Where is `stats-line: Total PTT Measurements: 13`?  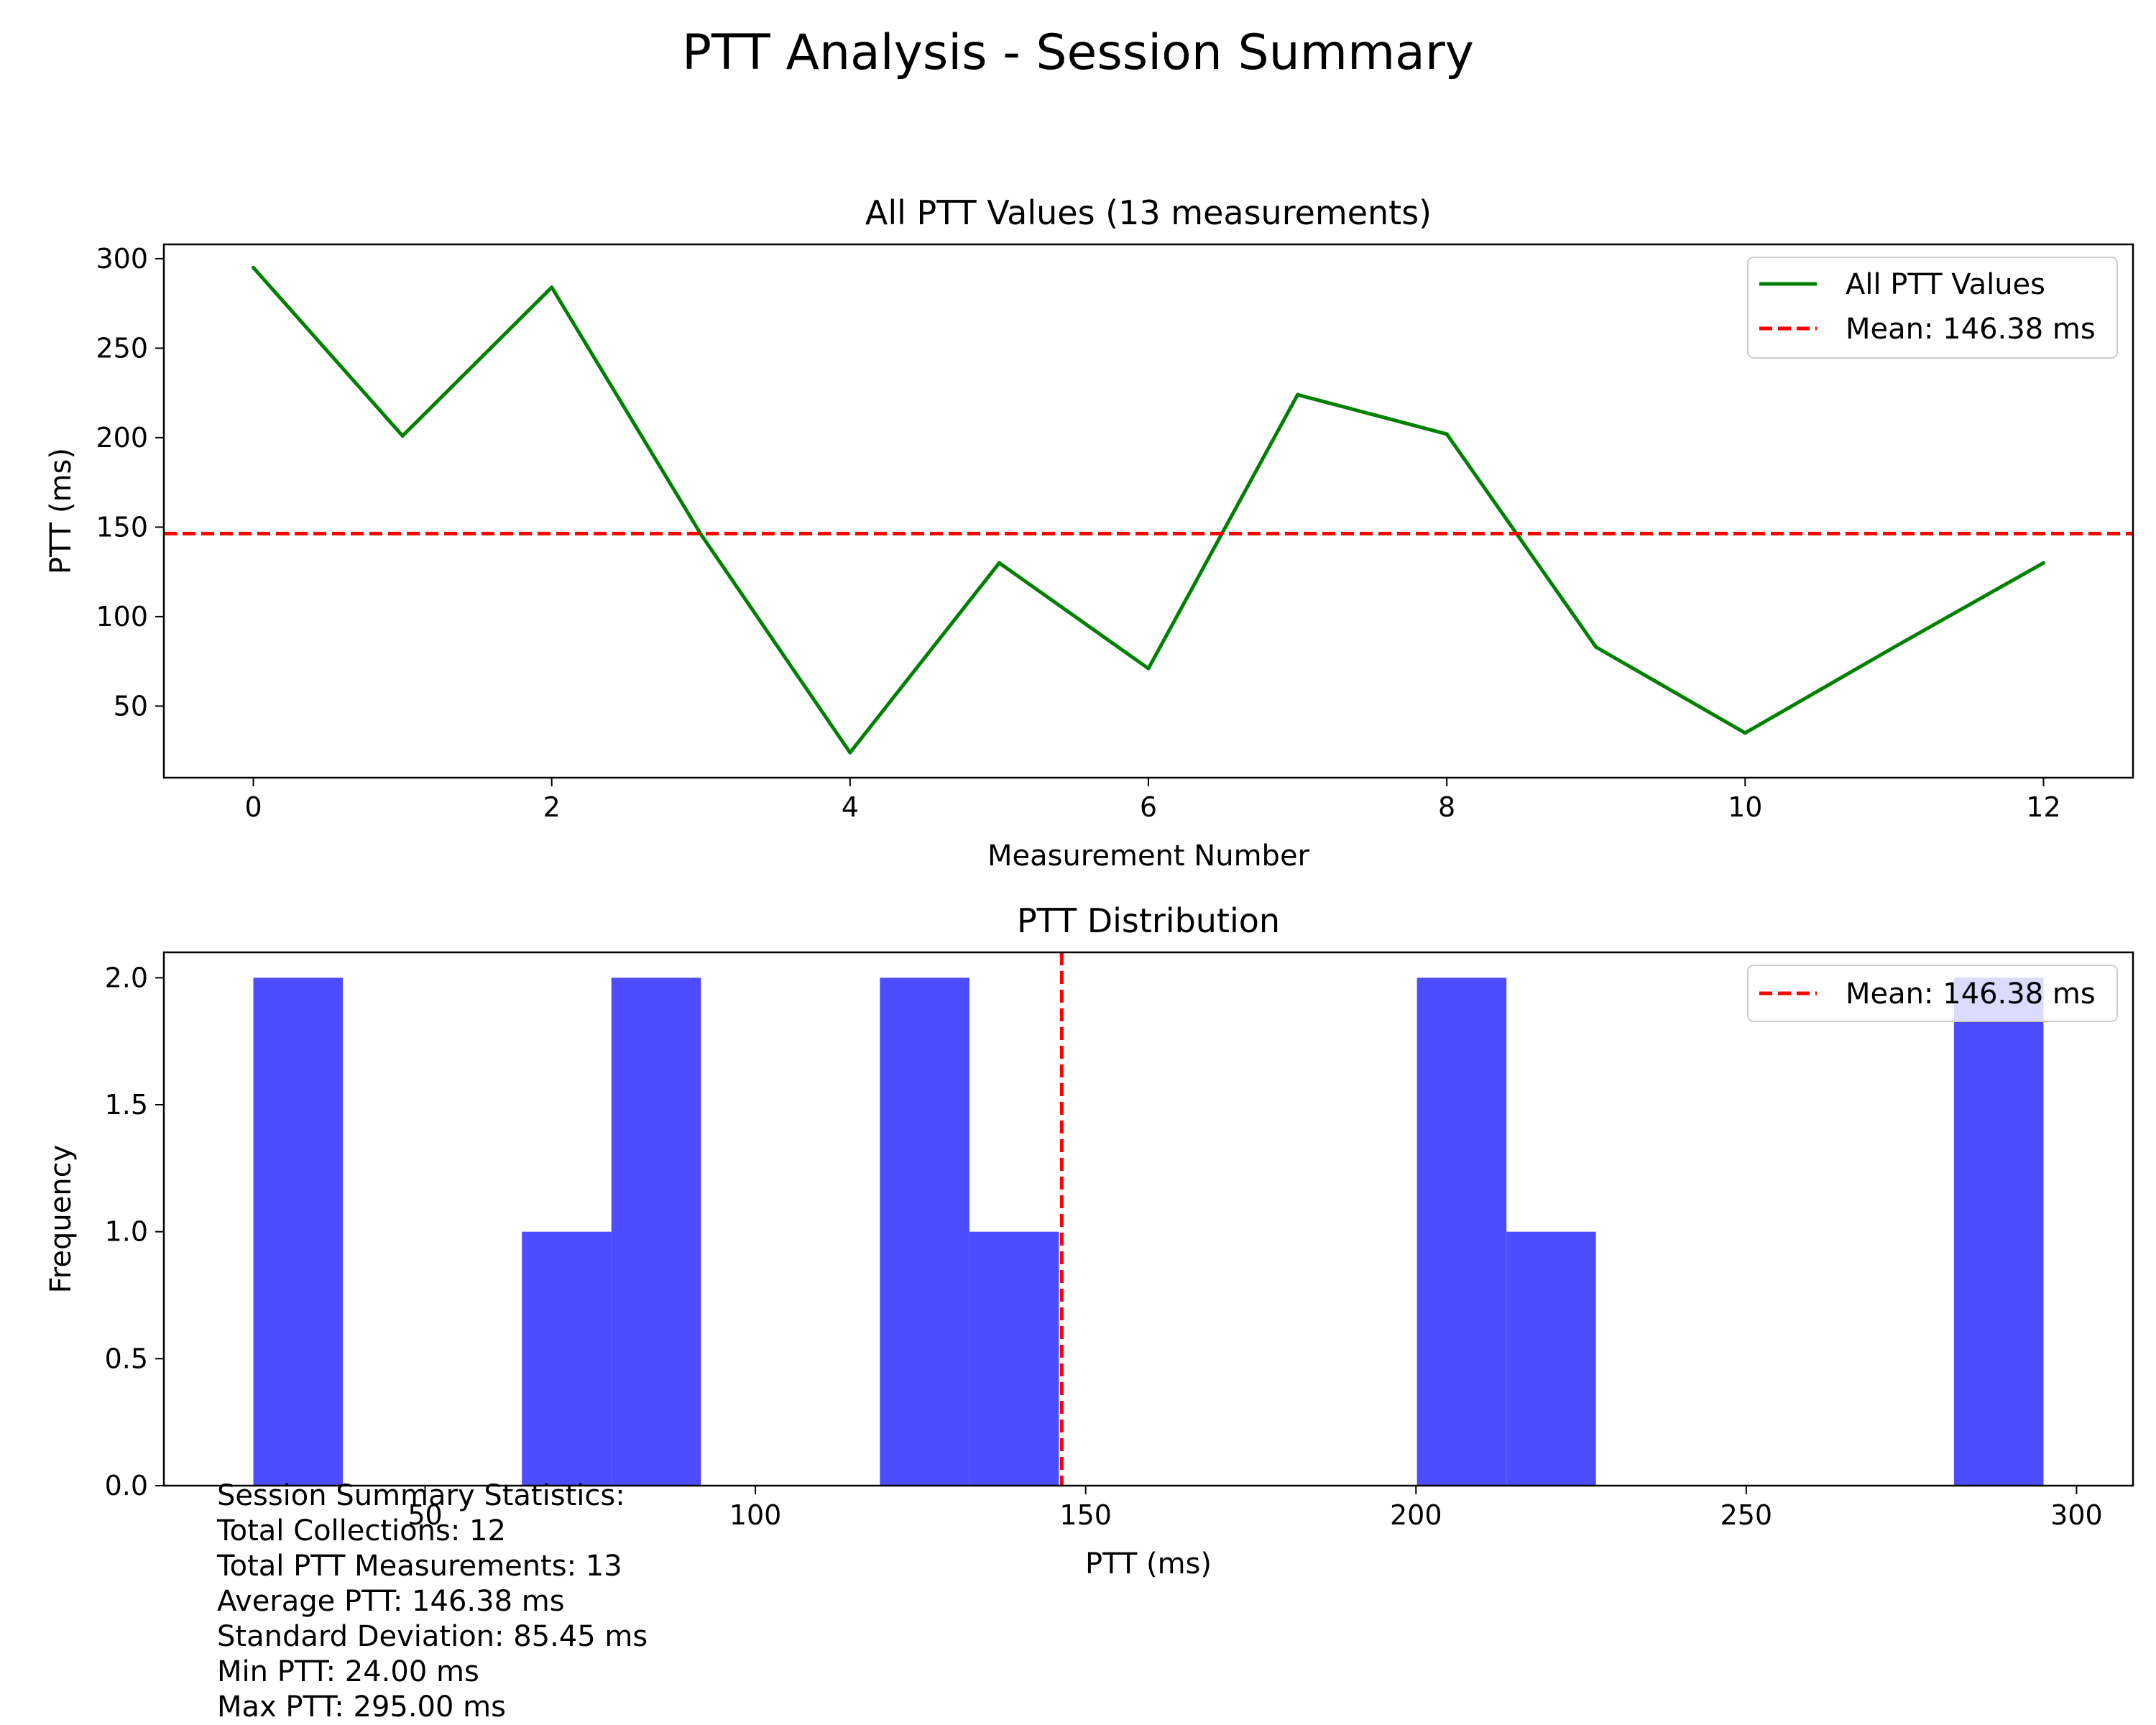
stats-line: Total PTT Measurements: 13 is located at coordinates (419, 1566).